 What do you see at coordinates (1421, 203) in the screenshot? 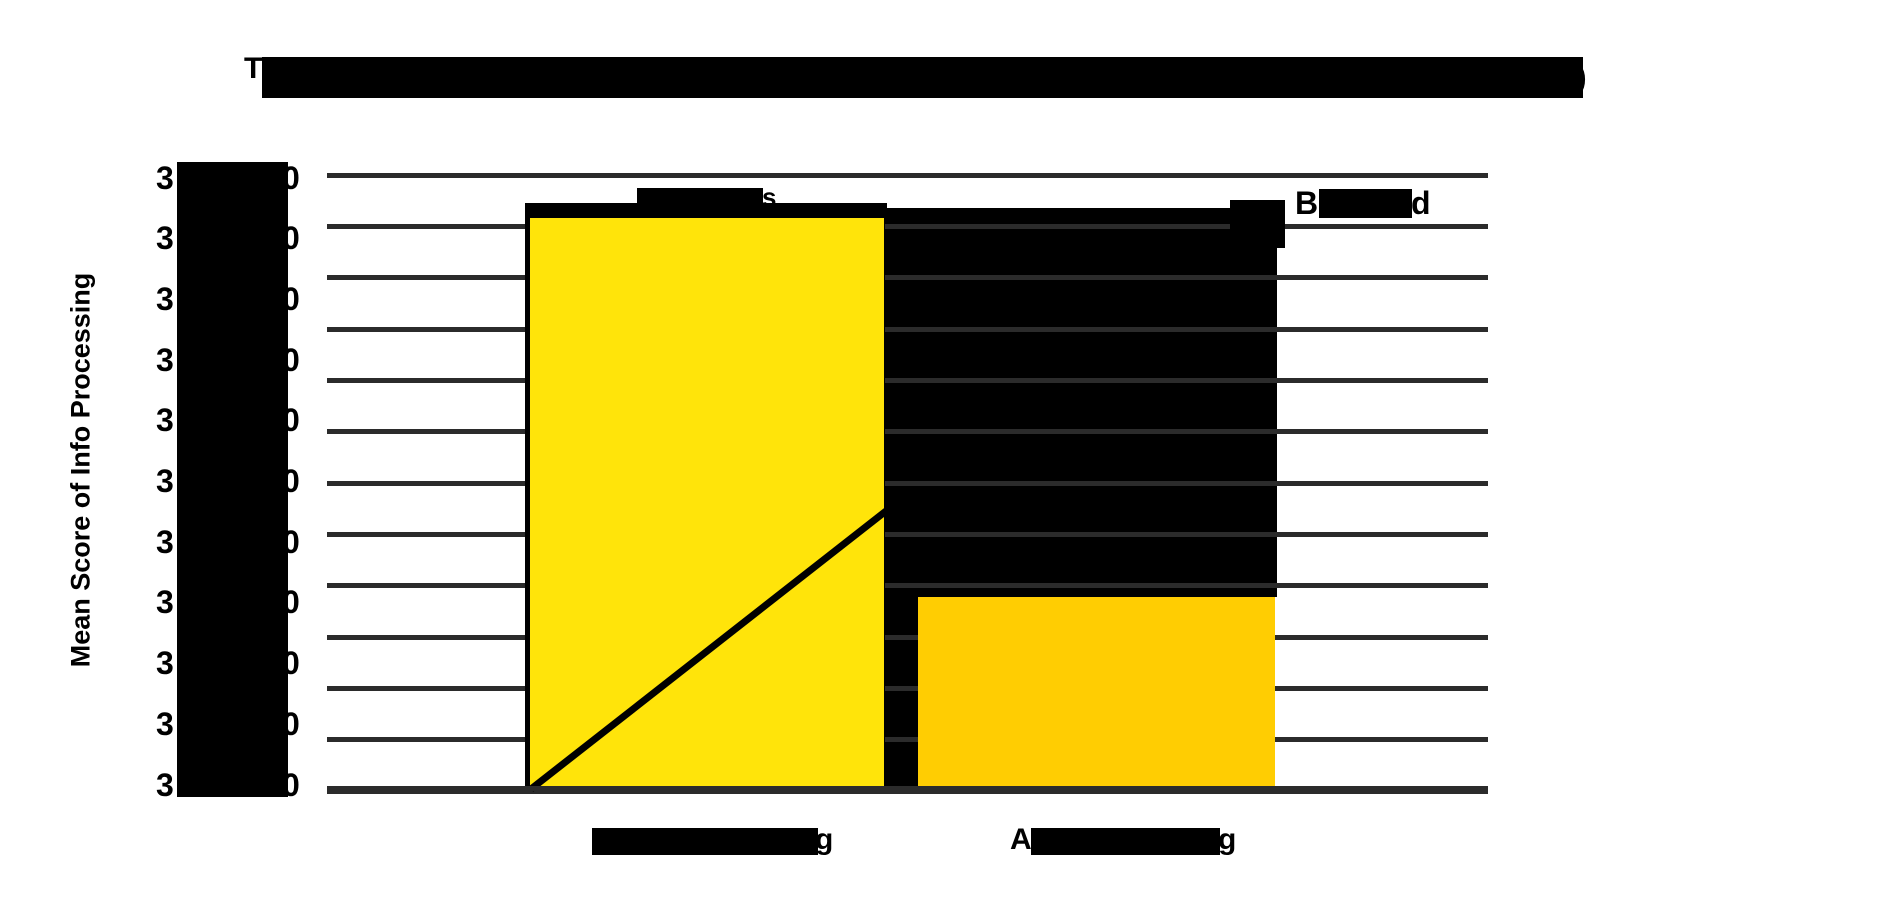
I see `legend-label-visible-suffix: d` at bounding box center [1421, 203].